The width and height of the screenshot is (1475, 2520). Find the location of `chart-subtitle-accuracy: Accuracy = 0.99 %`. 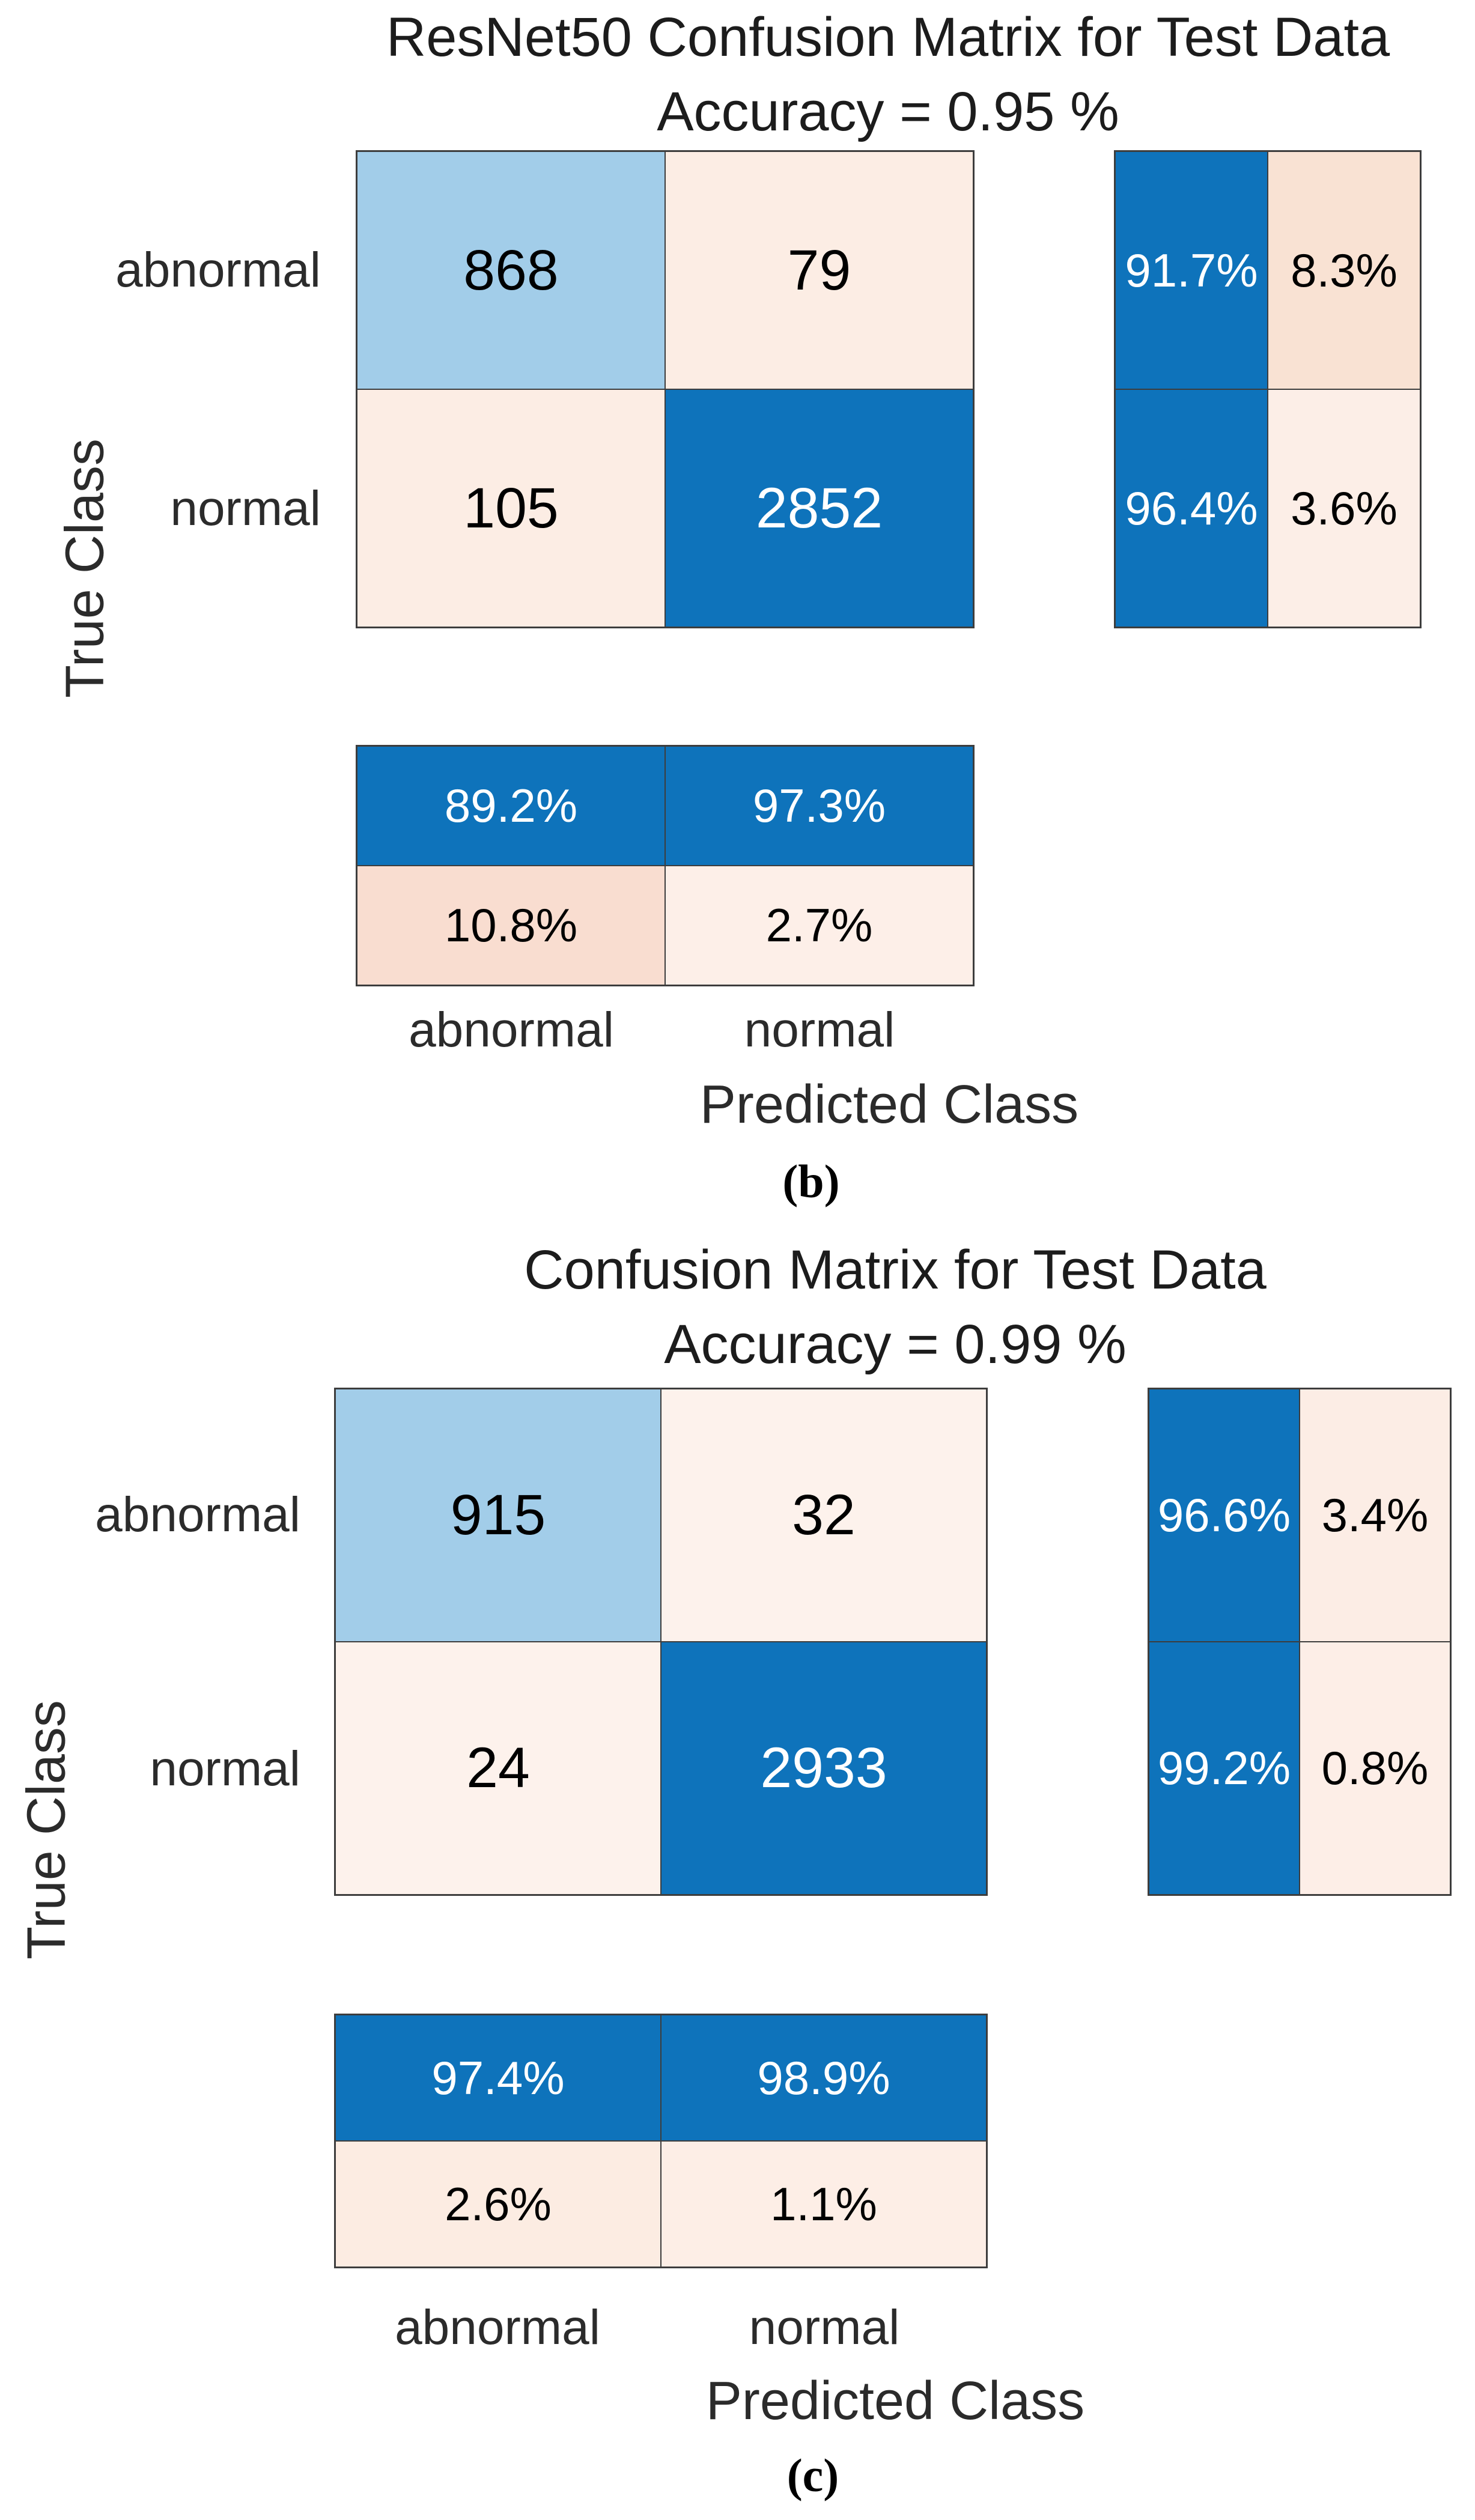

chart-subtitle-accuracy: Accuracy = 0.99 % is located at coordinates (895, 1345).